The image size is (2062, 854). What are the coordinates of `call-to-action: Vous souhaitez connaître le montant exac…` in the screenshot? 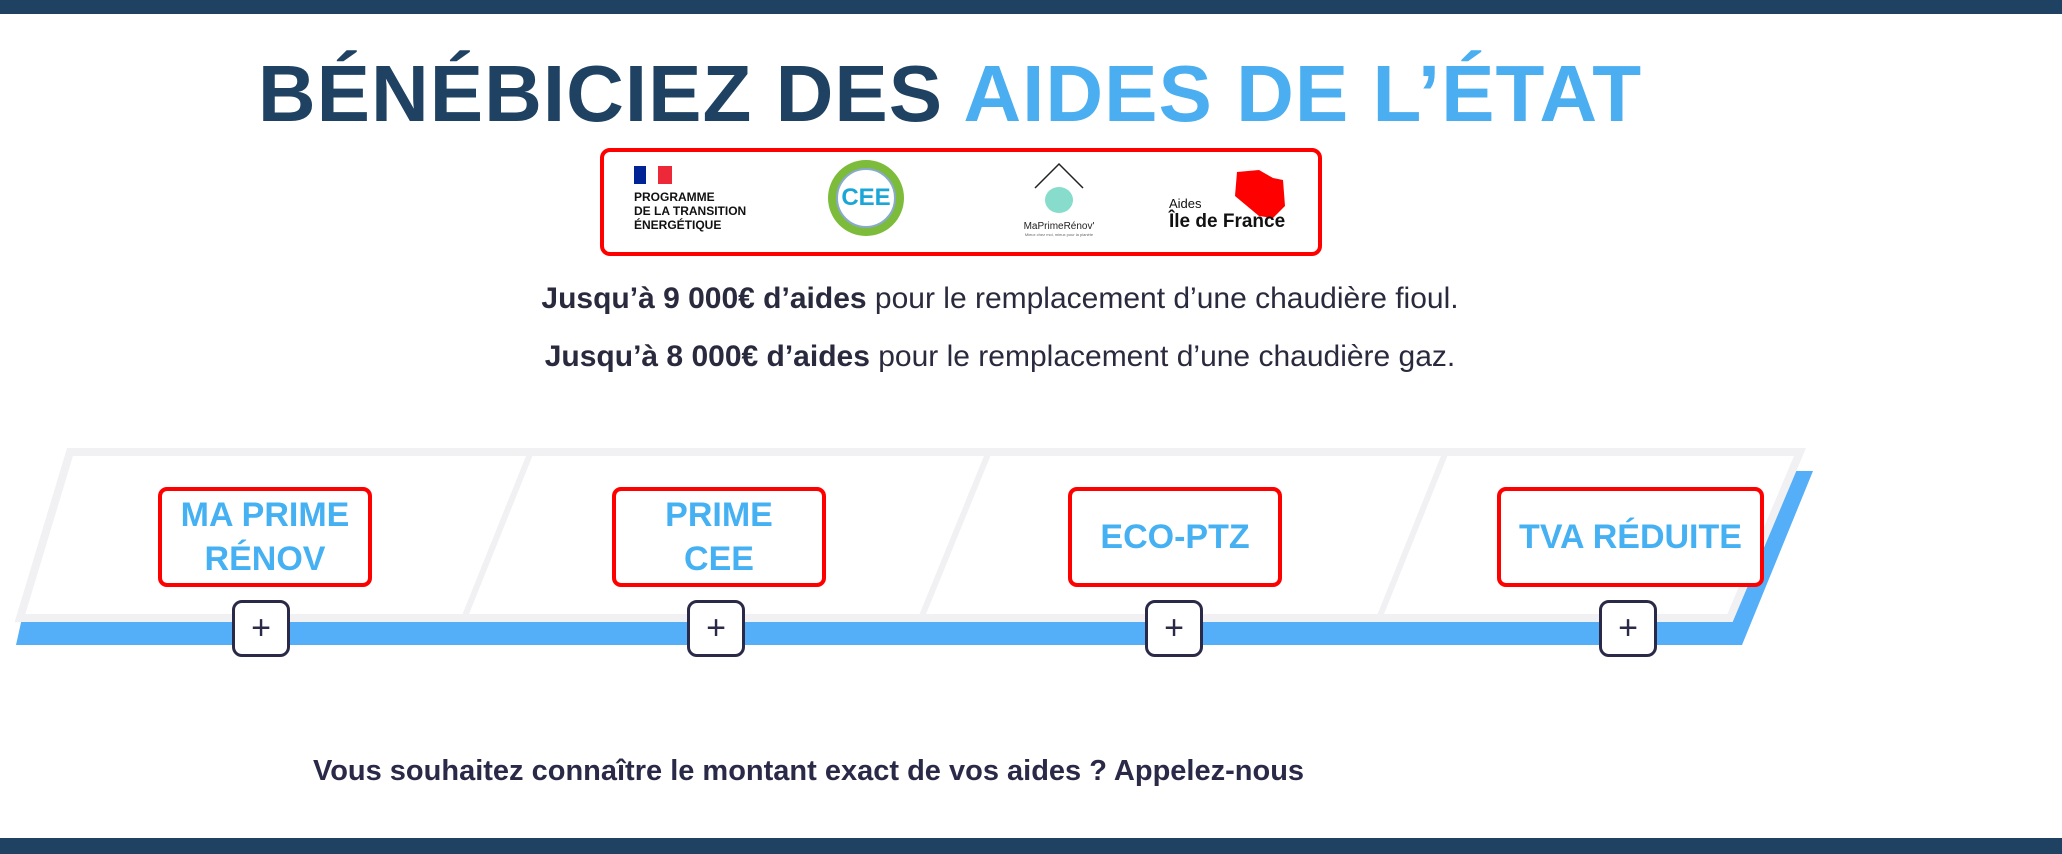 It's located at (809, 771).